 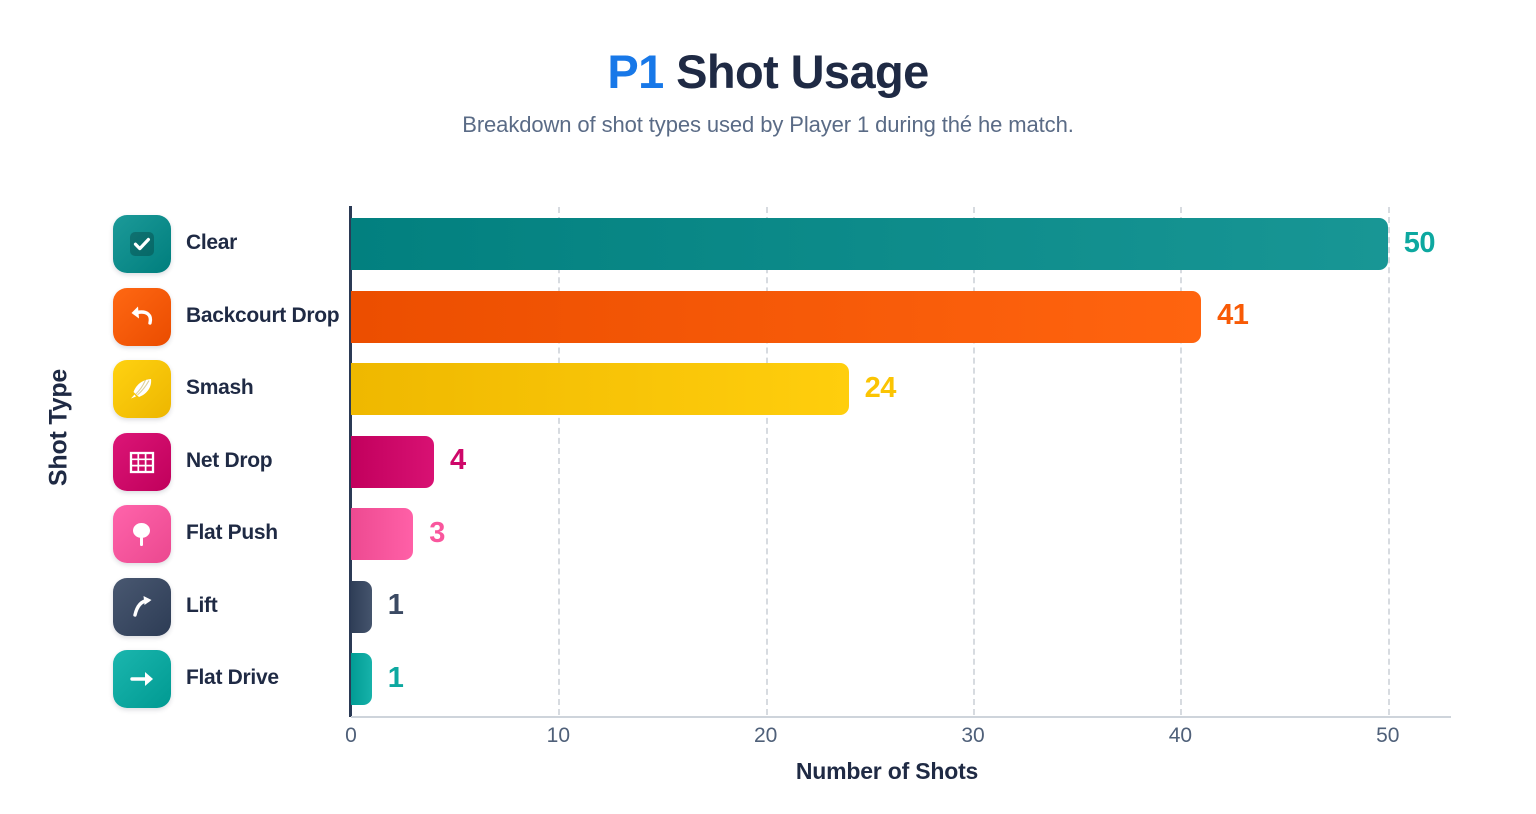 I want to click on category-label: Flat Drive, so click(x=232, y=678).